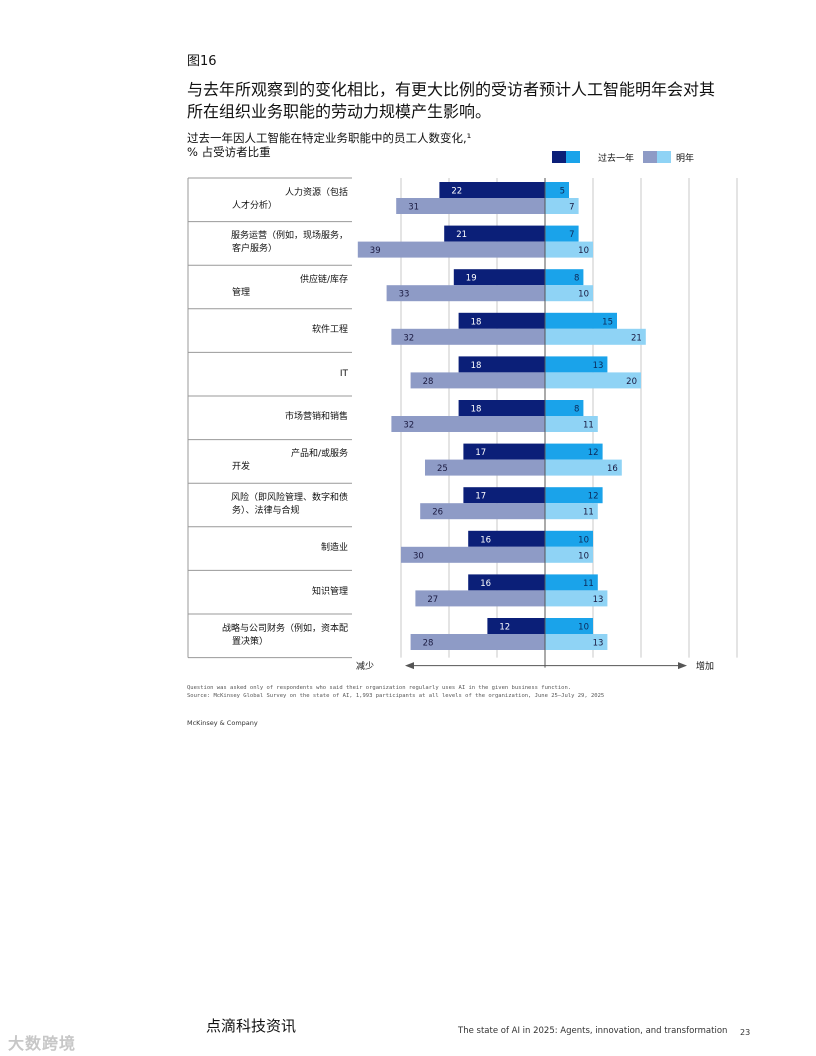  What do you see at coordinates (222, 723) in the screenshot?
I see `company-name: McKinsey & Company` at bounding box center [222, 723].